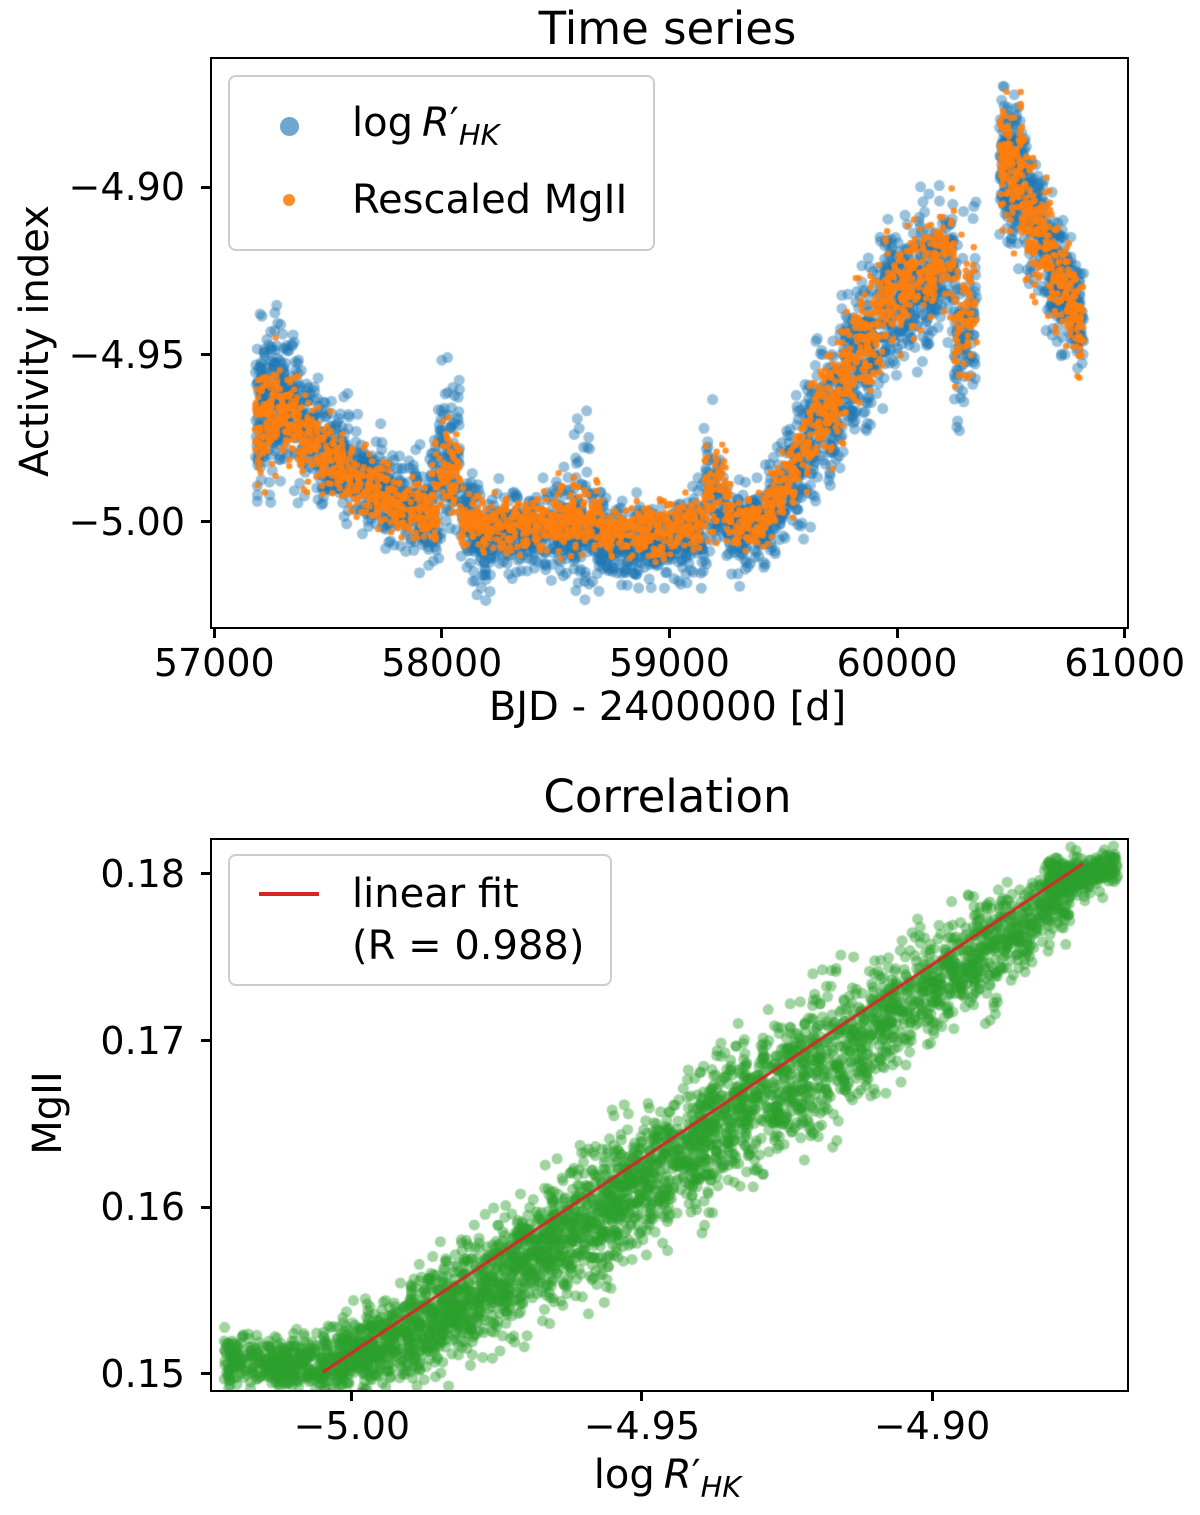 Image resolution: width=1200 pixels, height=1515 pixels. What do you see at coordinates (468, 920) in the screenshot?
I see `legend-label-linear-fit: linear fit (R = 0.988)` at bounding box center [468, 920].